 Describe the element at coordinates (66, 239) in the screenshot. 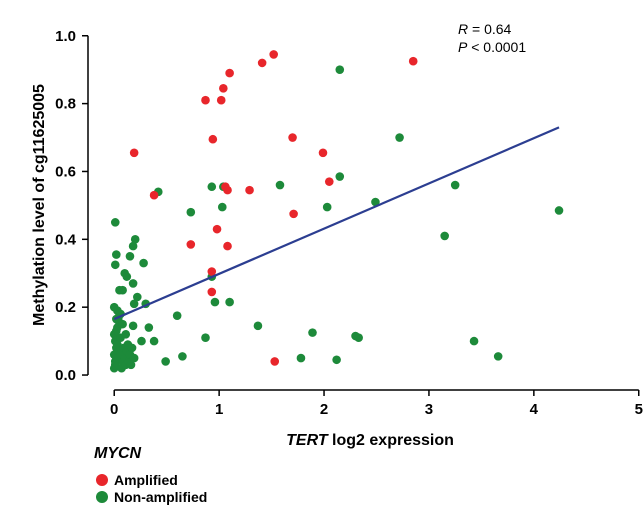

I see `y-tick-label: 0.4` at that location.